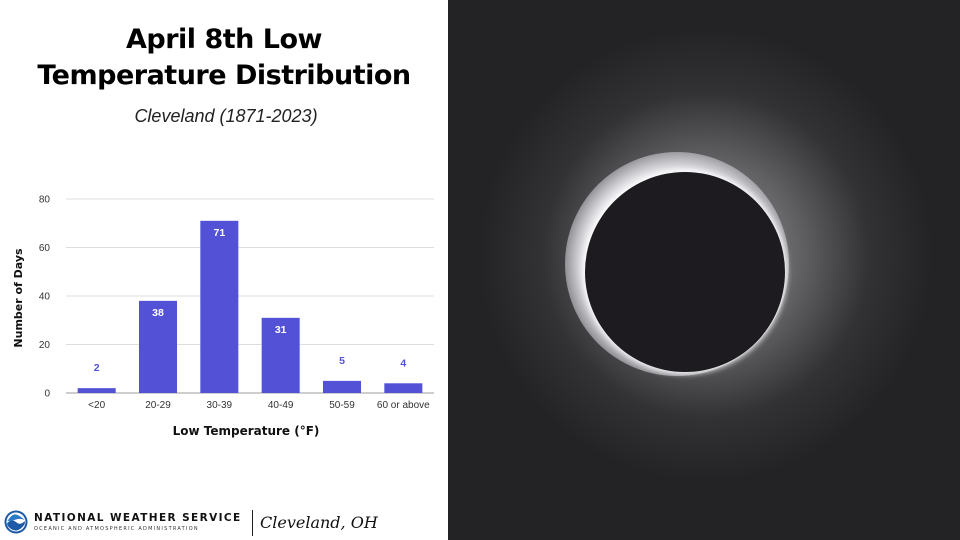  What do you see at coordinates (224, 75) in the screenshot?
I see `title-line-2: Temperature Distribution` at bounding box center [224, 75].